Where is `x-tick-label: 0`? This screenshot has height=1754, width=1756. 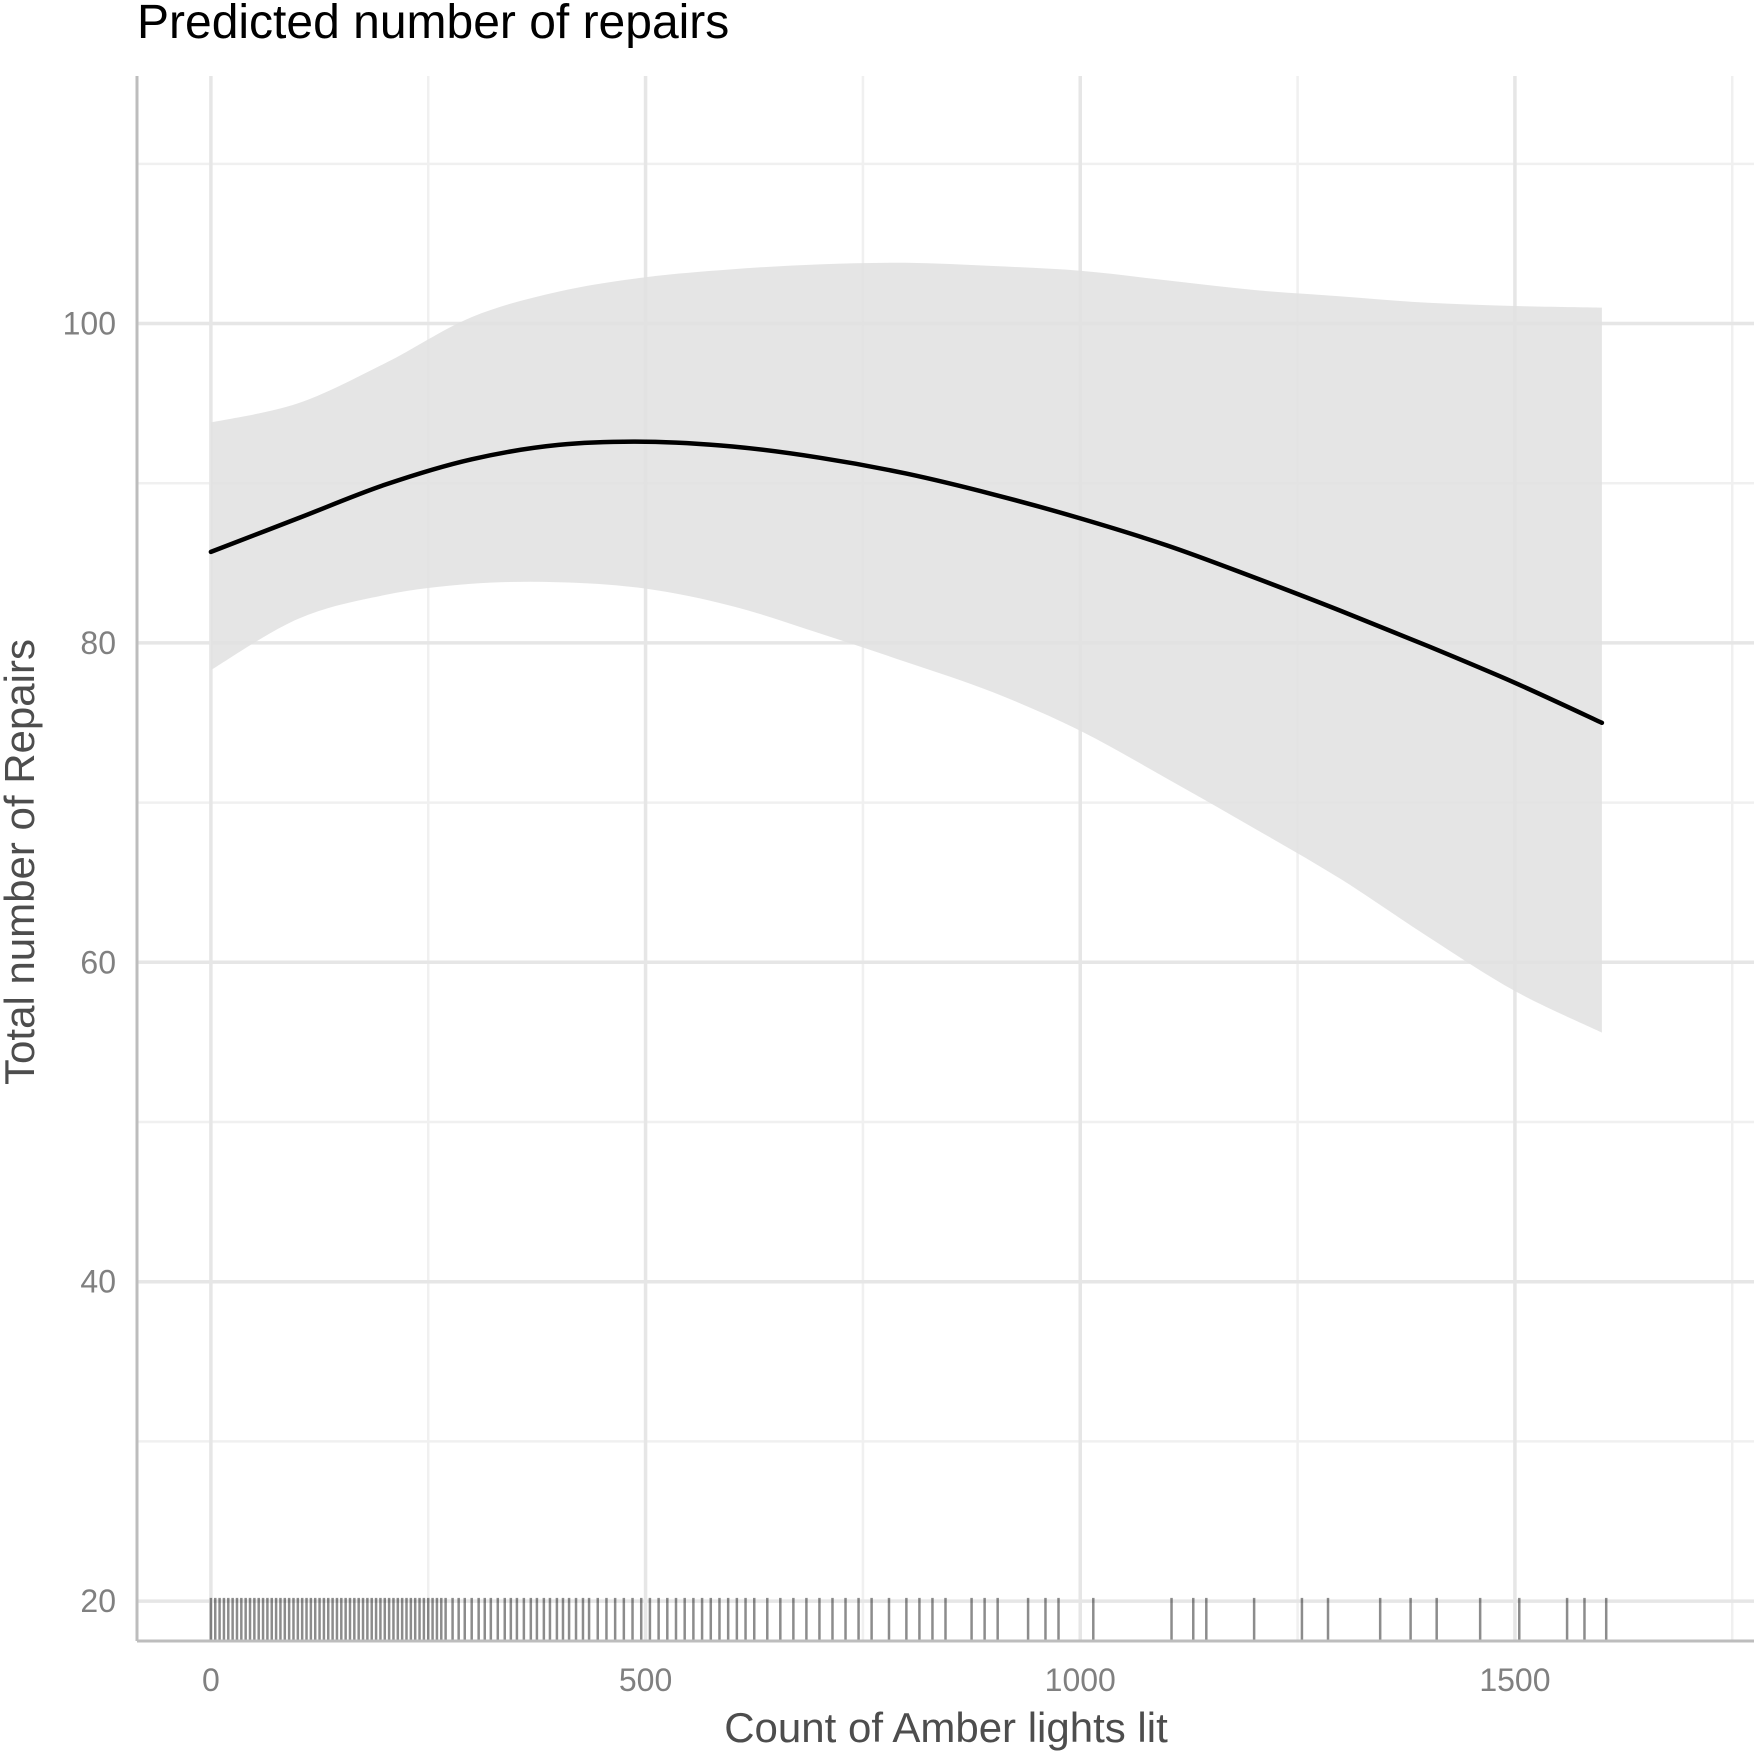 x-tick-label: 0 is located at coordinates (211, 1680).